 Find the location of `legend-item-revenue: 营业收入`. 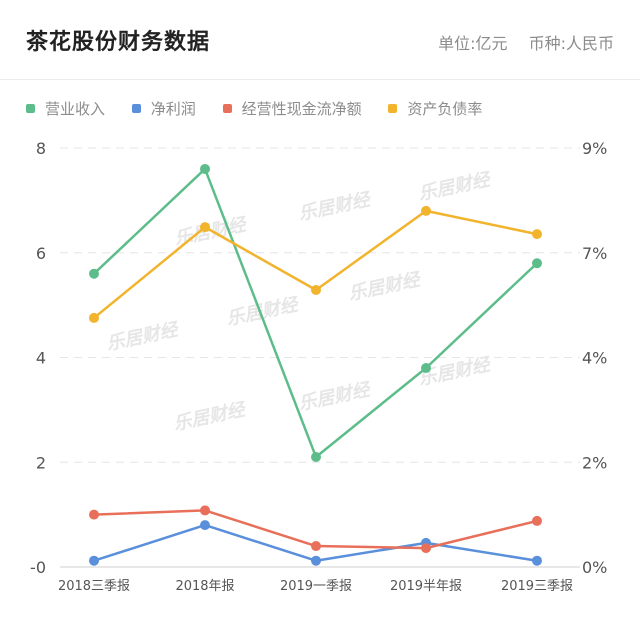

legend-item-revenue: 营业收入 is located at coordinates (65, 108).